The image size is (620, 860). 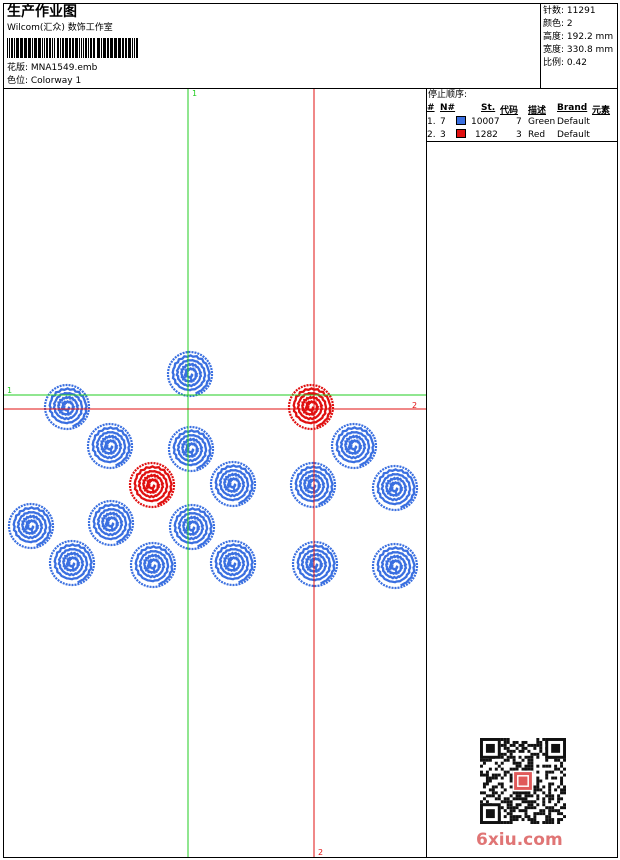 What do you see at coordinates (44, 81) in the screenshot?
I see `colorway: 色位: Colorway 1` at bounding box center [44, 81].